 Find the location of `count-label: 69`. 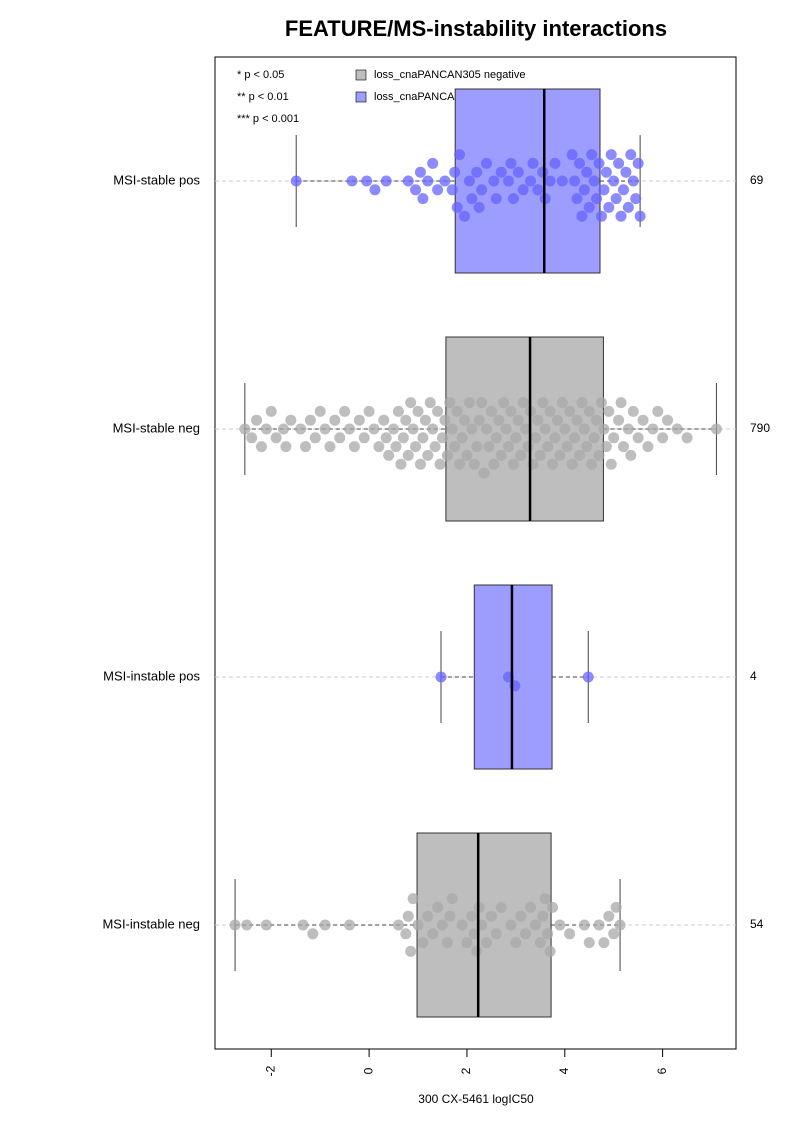

count-label: 69 is located at coordinates (757, 180).